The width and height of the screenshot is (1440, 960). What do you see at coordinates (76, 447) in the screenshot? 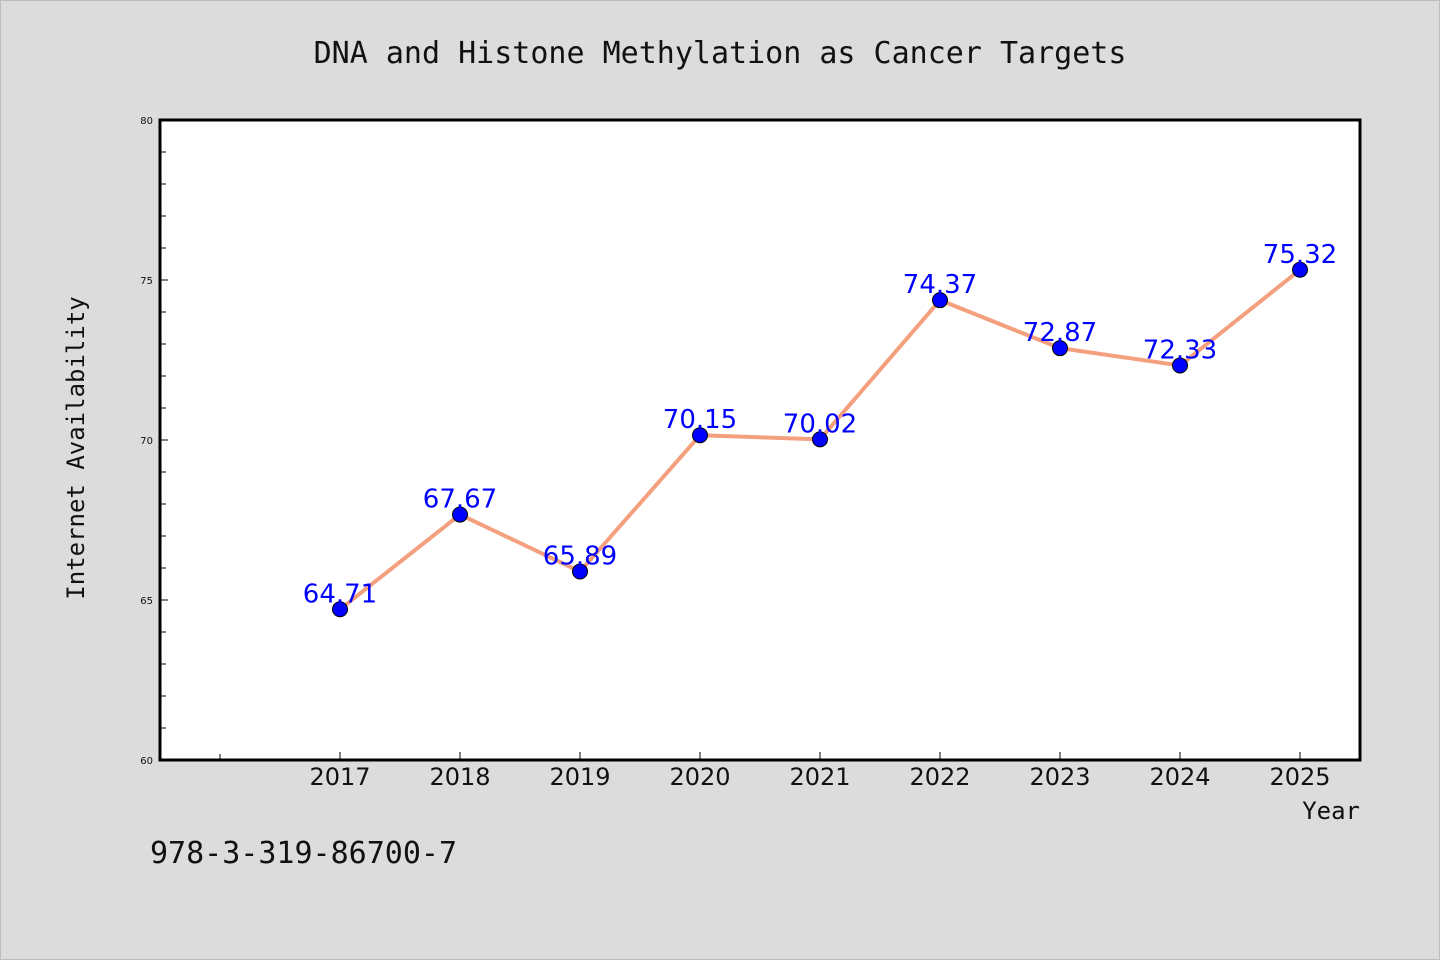
I see `y-axis-label: Internet Availability` at bounding box center [76, 447].